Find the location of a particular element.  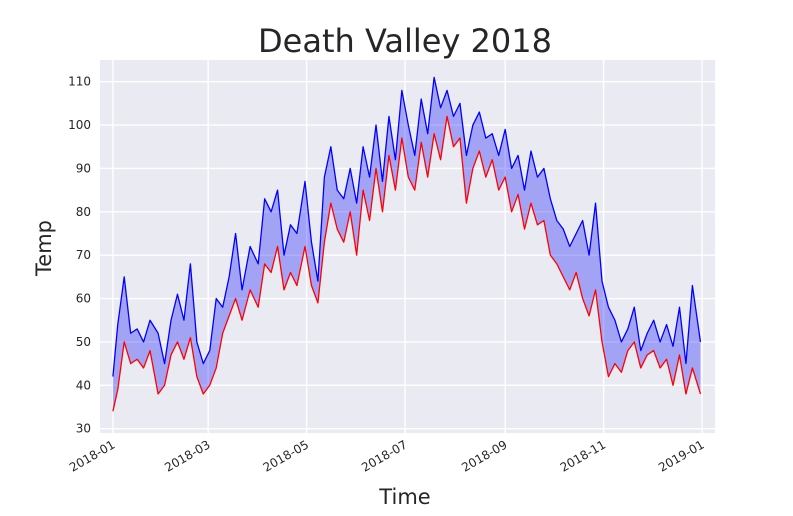

y-axis-label: Temp is located at coordinates (44, 248).